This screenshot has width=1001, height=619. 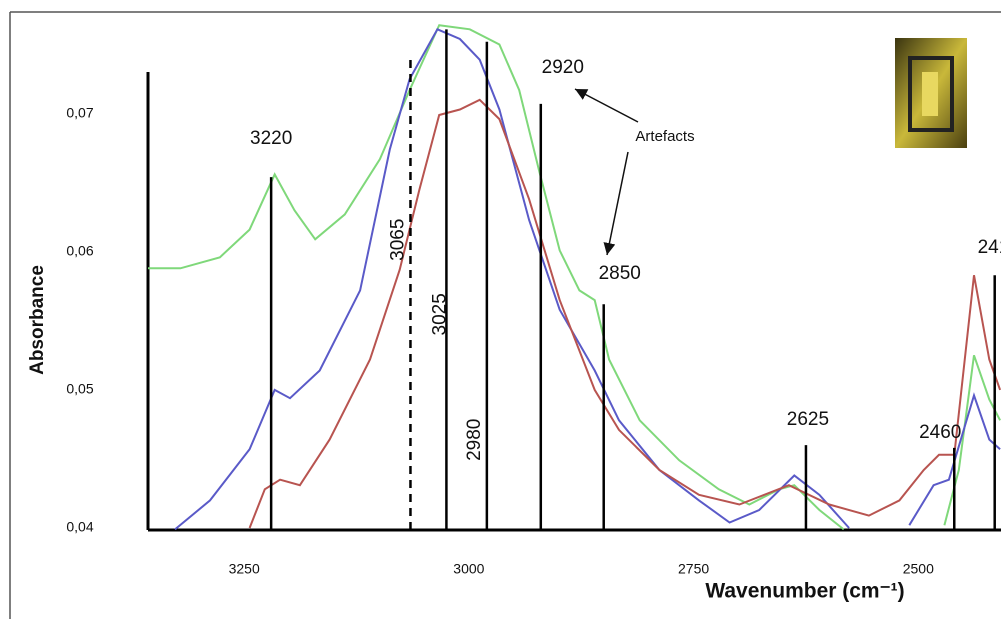 What do you see at coordinates (808, 419) in the screenshot?
I see `peak-label: 2625` at bounding box center [808, 419].